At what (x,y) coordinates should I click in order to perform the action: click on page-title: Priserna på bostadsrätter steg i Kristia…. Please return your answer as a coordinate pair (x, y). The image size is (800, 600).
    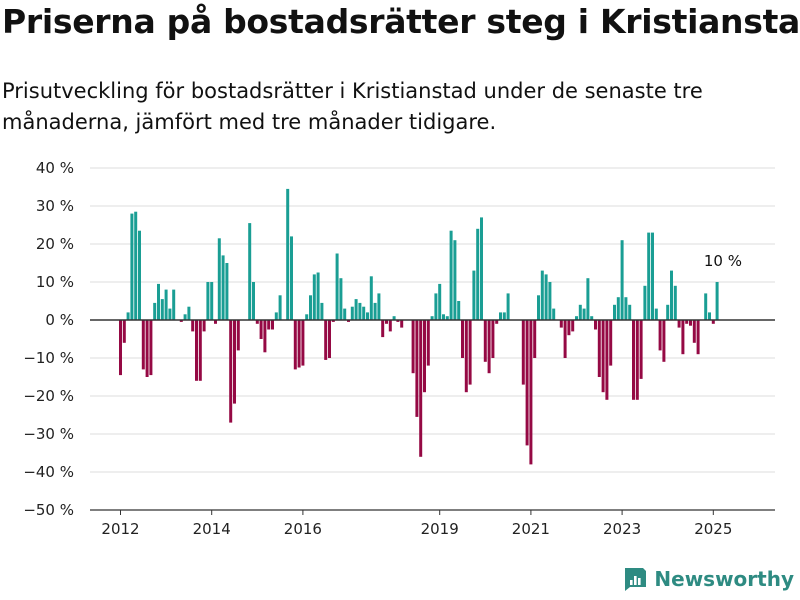
    Looking at the image, I should click on (401, 21).